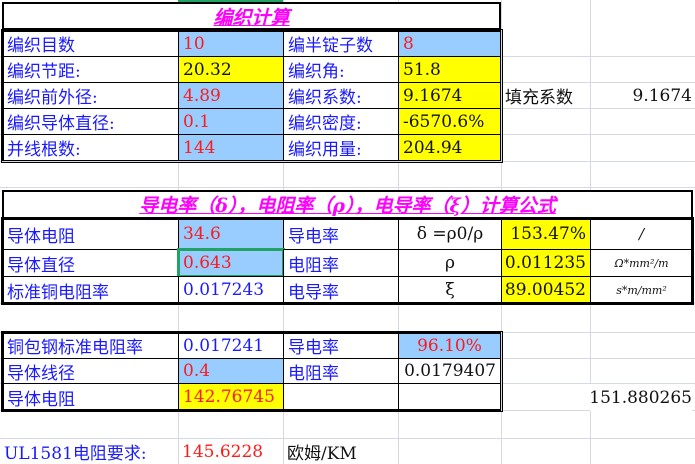  Describe the element at coordinates (449, 371) in the screenshot. I see `value-ccs-resistivity-calc: 0.0179407` at that location.